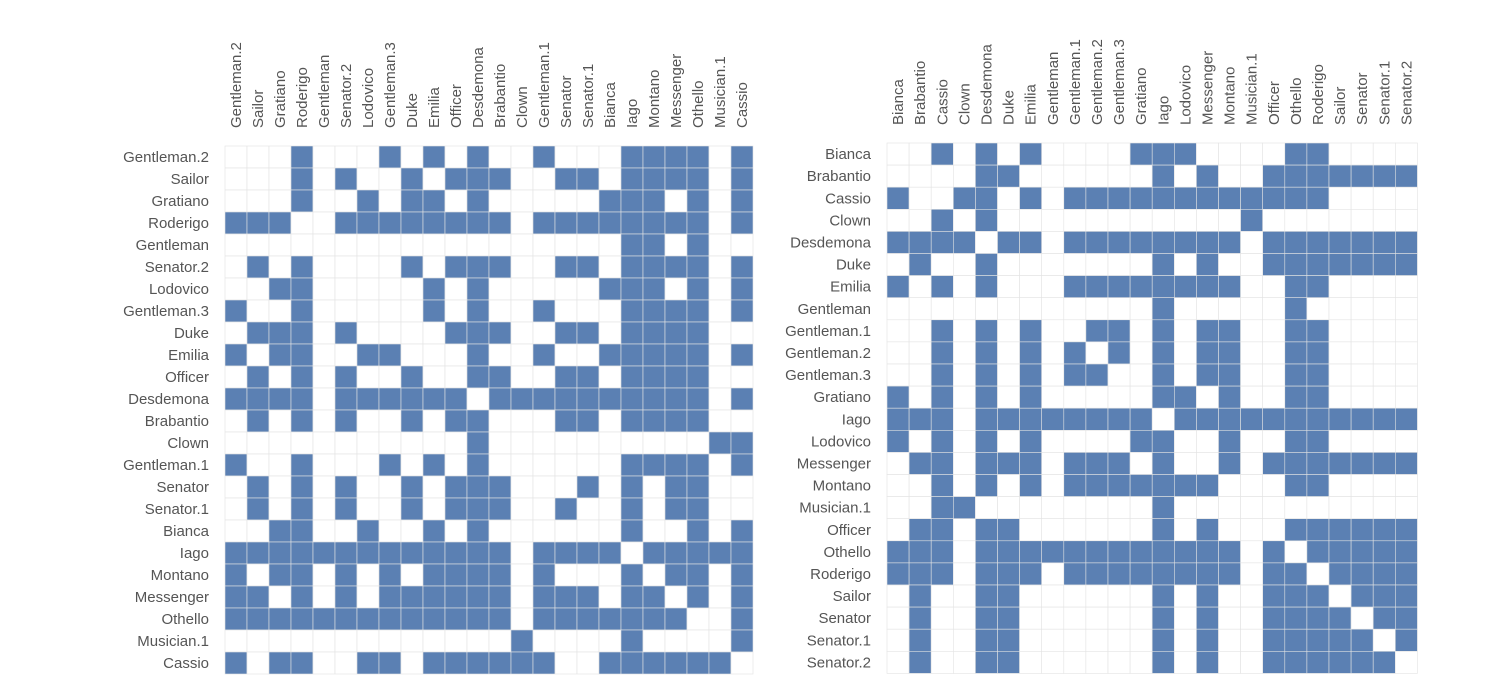  Describe the element at coordinates (848, 154) in the screenshot. I see `row-label: Bianca` at that location.